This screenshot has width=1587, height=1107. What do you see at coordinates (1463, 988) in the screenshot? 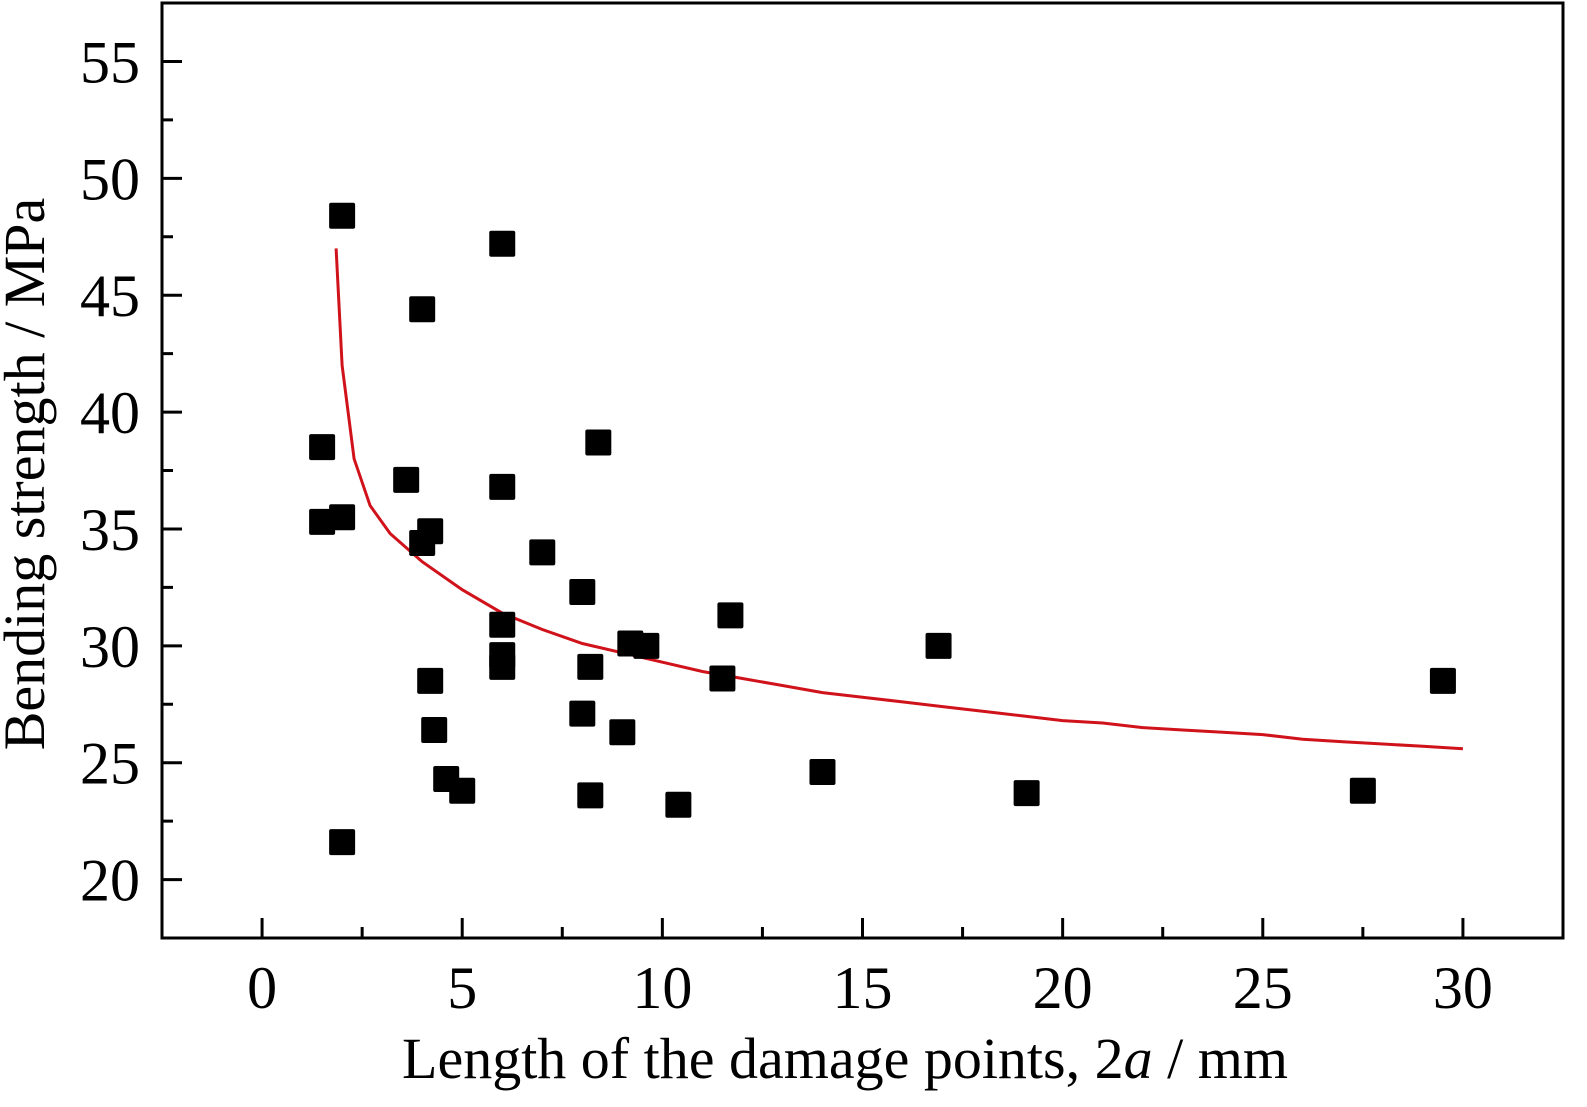
I see `x-tick-label: 30` at bounding box center [1463, 988].